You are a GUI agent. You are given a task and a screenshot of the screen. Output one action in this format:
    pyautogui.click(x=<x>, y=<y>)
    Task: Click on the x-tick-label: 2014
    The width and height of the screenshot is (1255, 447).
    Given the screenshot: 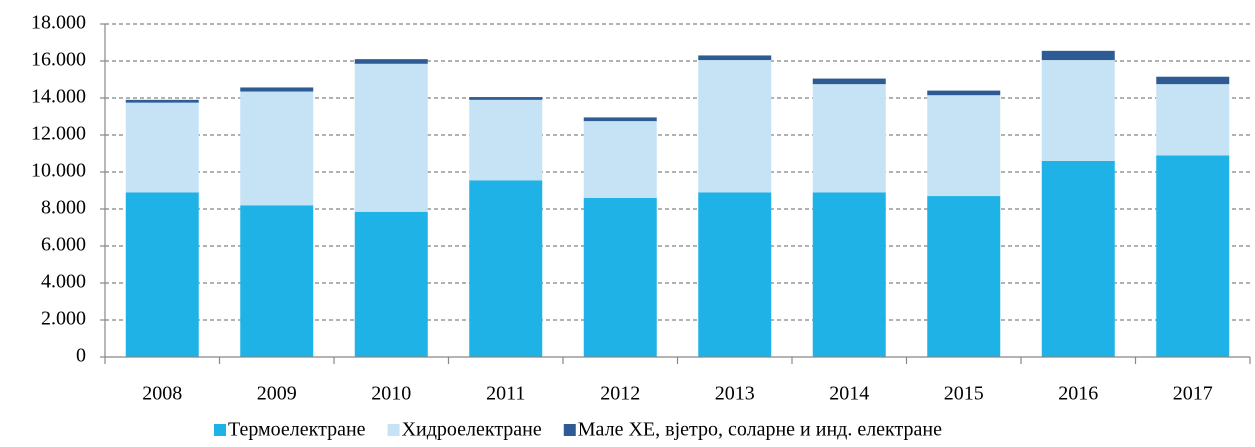 What is the action you would take?
    pyautogui.click(x=849, y=394)
    